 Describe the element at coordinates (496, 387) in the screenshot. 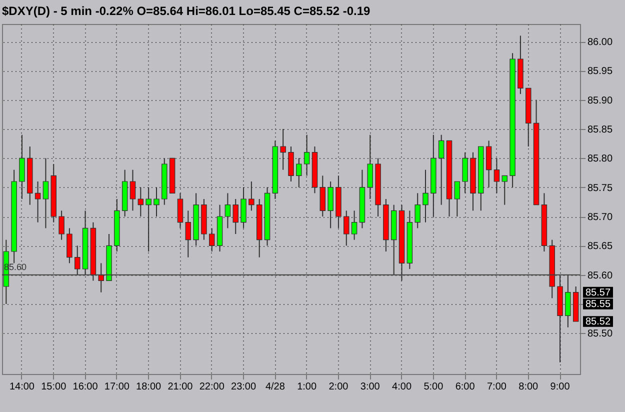

I see `x-tick-label: 7:00` at that location.